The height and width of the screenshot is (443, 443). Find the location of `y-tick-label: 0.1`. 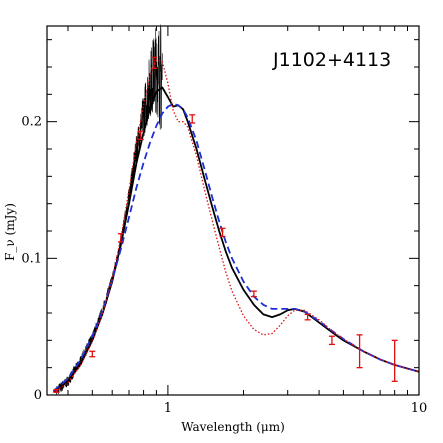

y-tick-label: 0.1 is located at coordinates (31, 258).